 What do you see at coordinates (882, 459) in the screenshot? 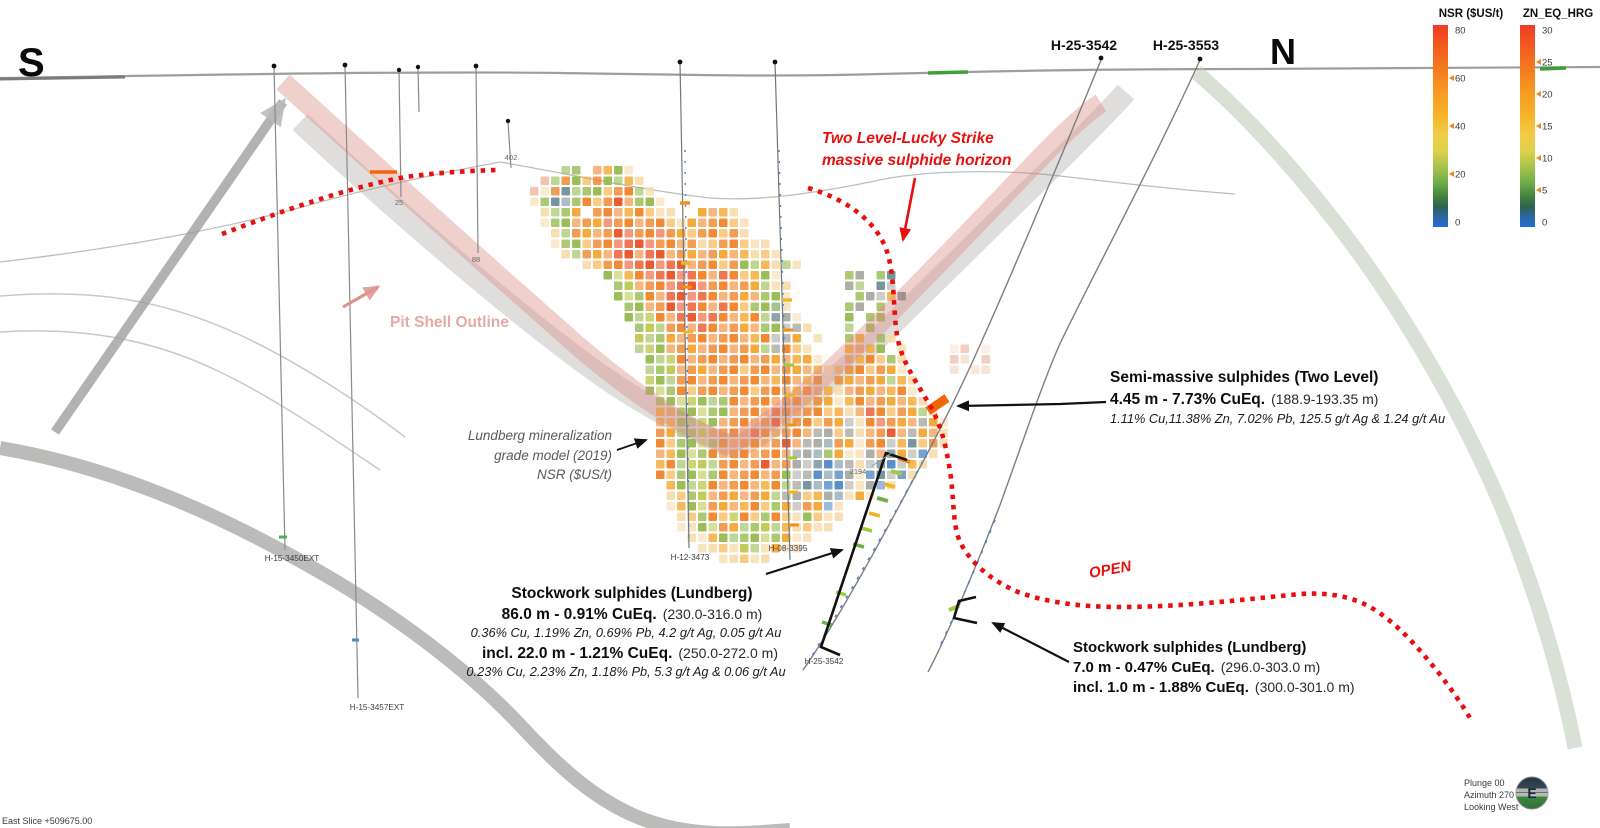
I see `depth-marker-leader` at bounding box center [882, 459].